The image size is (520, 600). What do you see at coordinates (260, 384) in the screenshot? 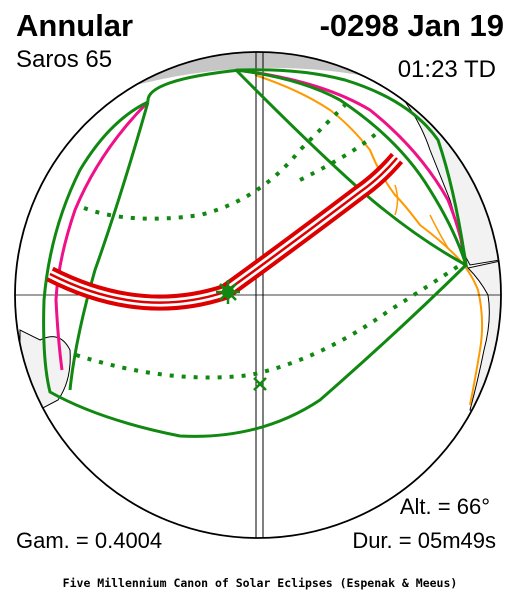
I see `sub-solar-x-marker` at bounding box center [260, 384].